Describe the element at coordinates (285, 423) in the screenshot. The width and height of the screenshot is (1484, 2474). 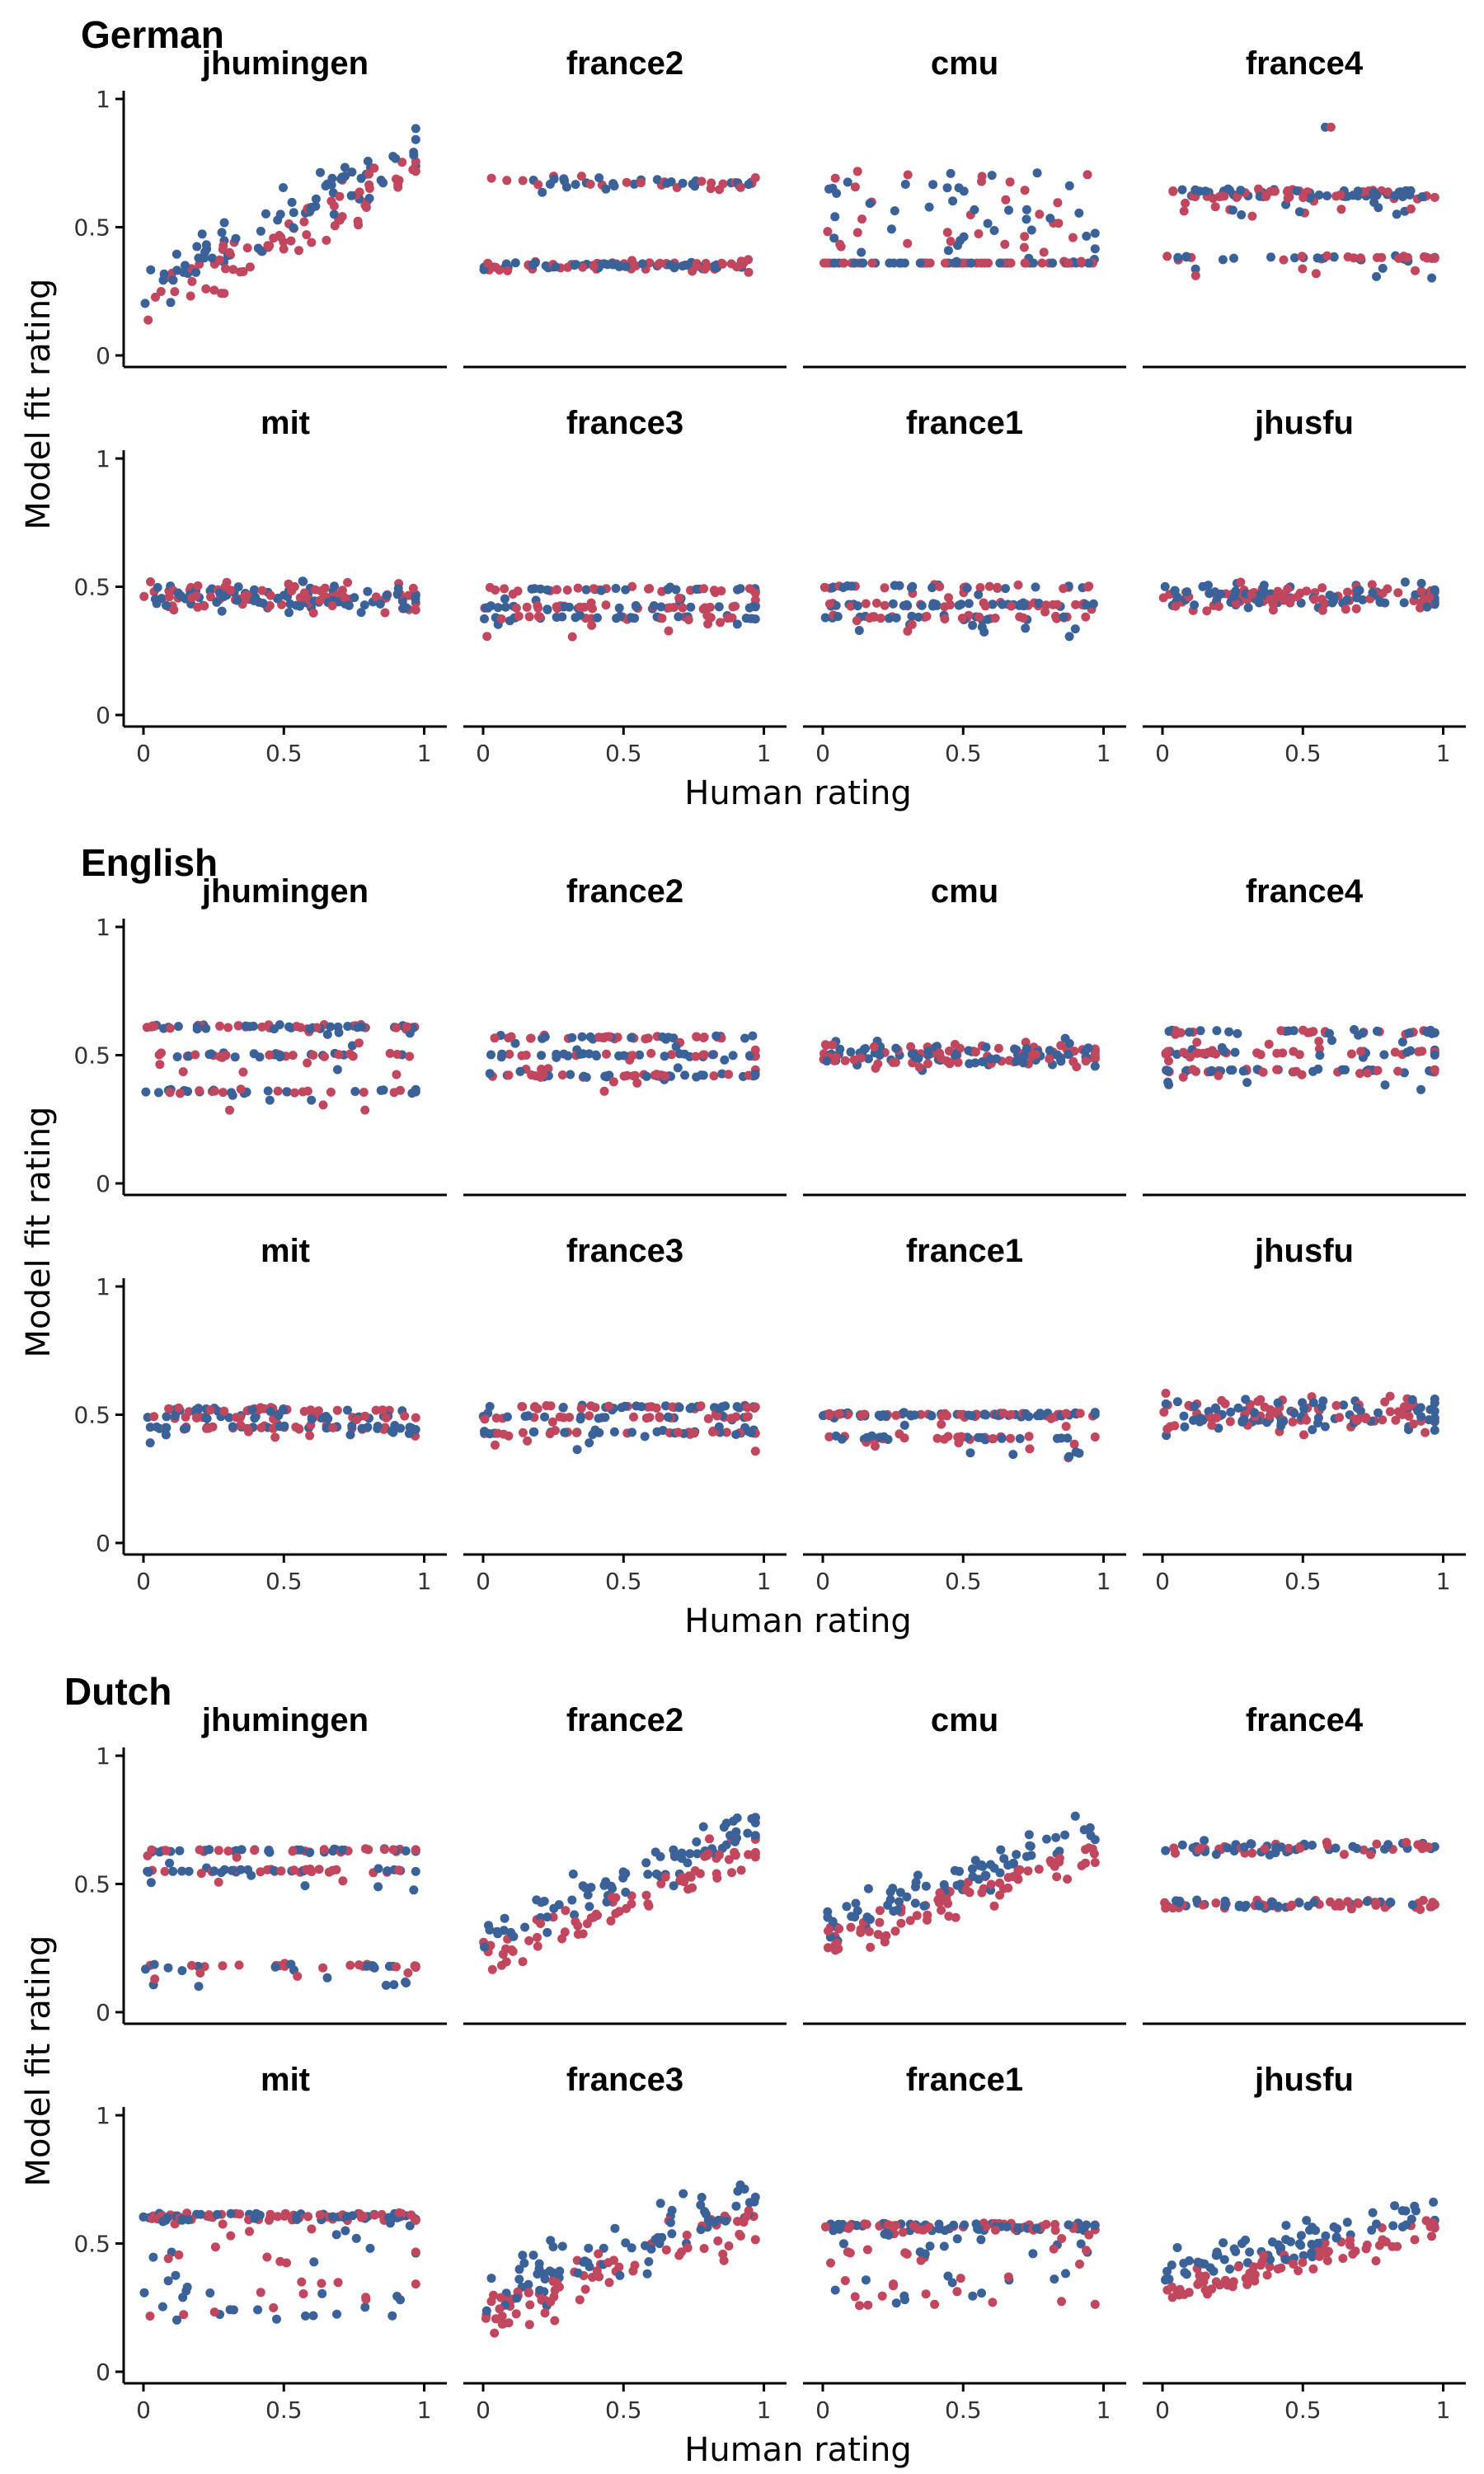
I see `panel-title: mit` at that location.